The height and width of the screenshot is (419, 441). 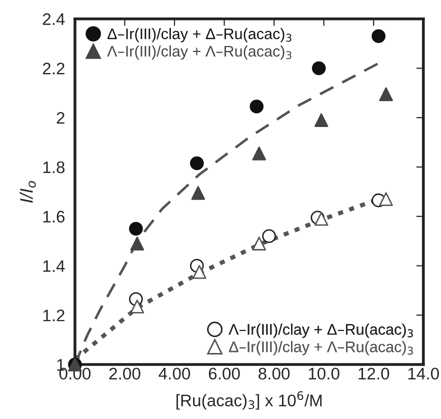 I want to click on legend-label: Λ–Ir(III)/clay + Δ–Ru(acac)$_{3}$, so click(x=320, y=331).